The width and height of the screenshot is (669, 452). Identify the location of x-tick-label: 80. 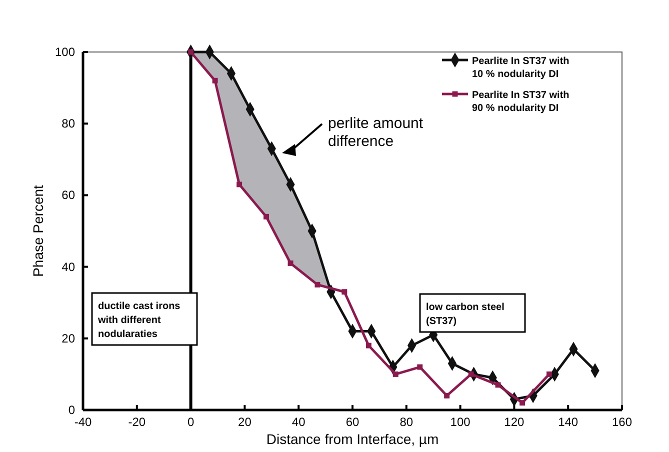
(407, 422).